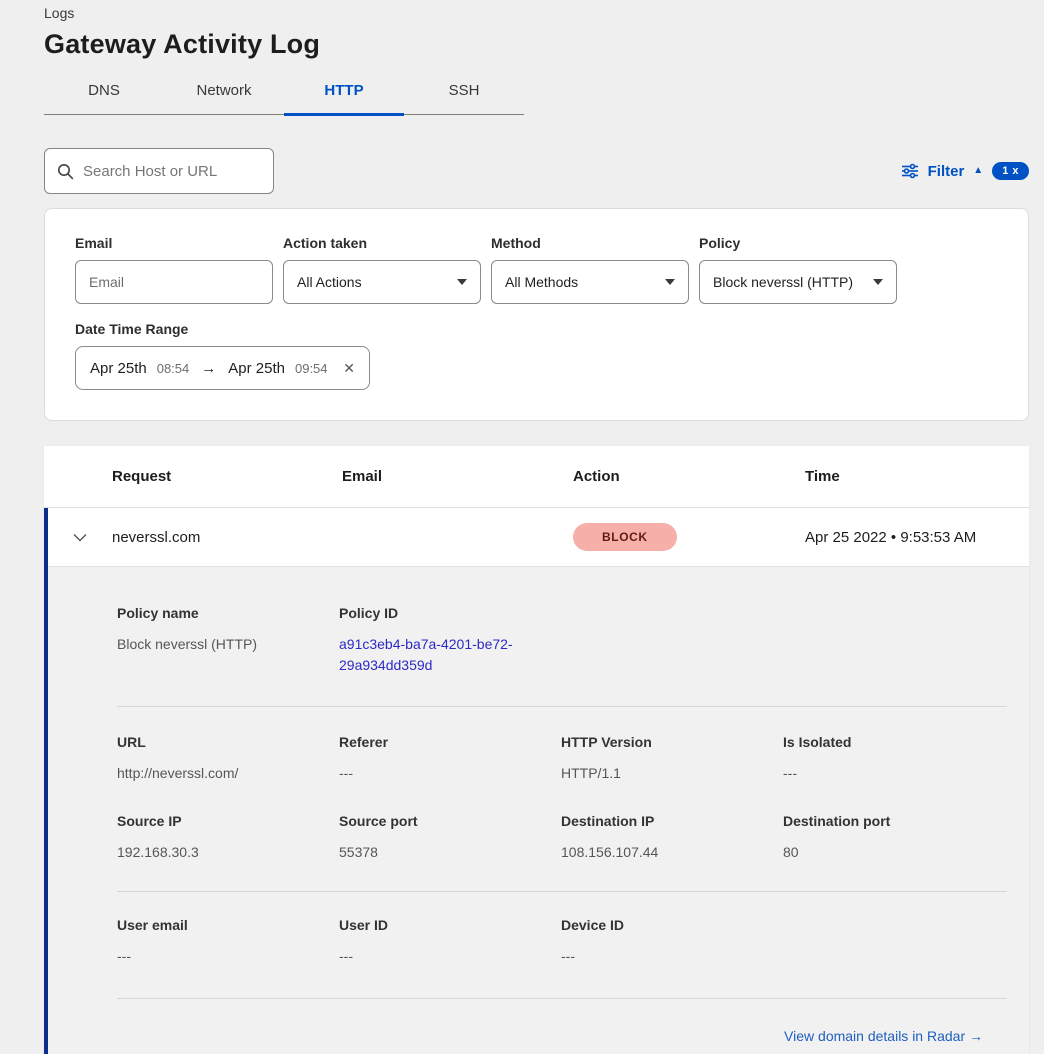  Describe the element at coordinates (222, 368) in the screenshot. I see `date-range-picker: Apr 25th 08:54 → Apr 25th 09:54 ✕` at that location.